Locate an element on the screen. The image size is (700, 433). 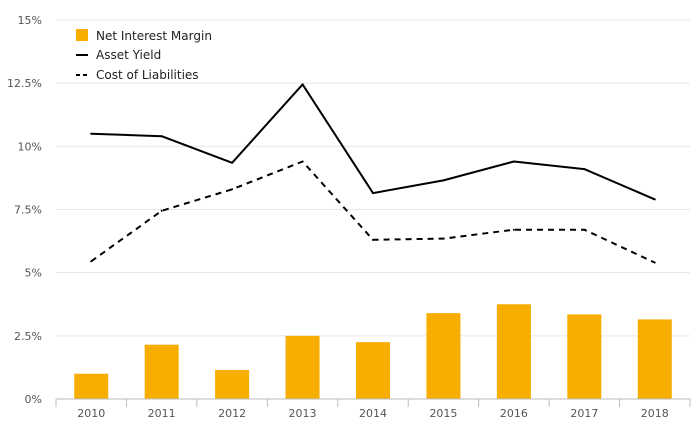
y-tick-label-7-5: 7.5% is located at coordinates (28, 210).